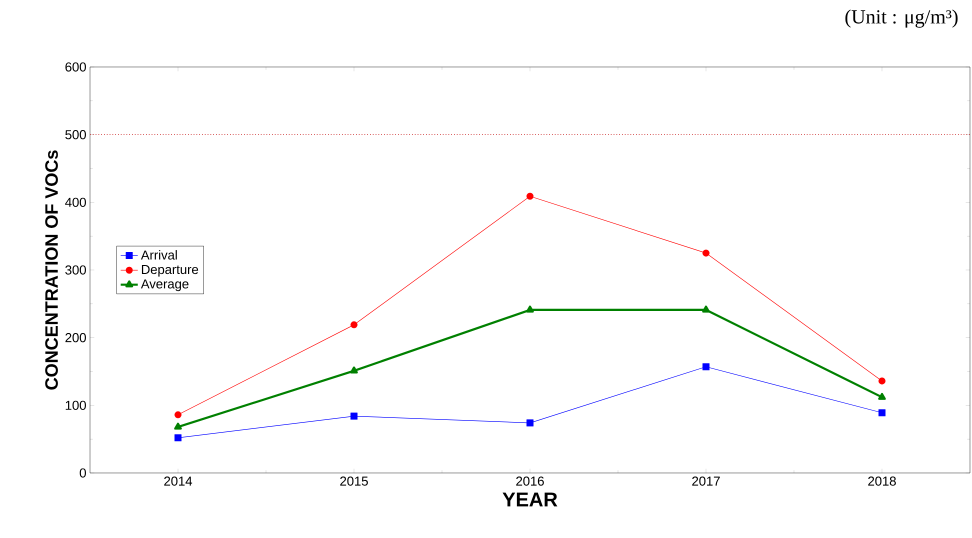 The image size is (972, 538). What do you see at coordinates (75, 270) in the screenshot?
I see `y-tick-label: 300` at bounding box center [75, 270].